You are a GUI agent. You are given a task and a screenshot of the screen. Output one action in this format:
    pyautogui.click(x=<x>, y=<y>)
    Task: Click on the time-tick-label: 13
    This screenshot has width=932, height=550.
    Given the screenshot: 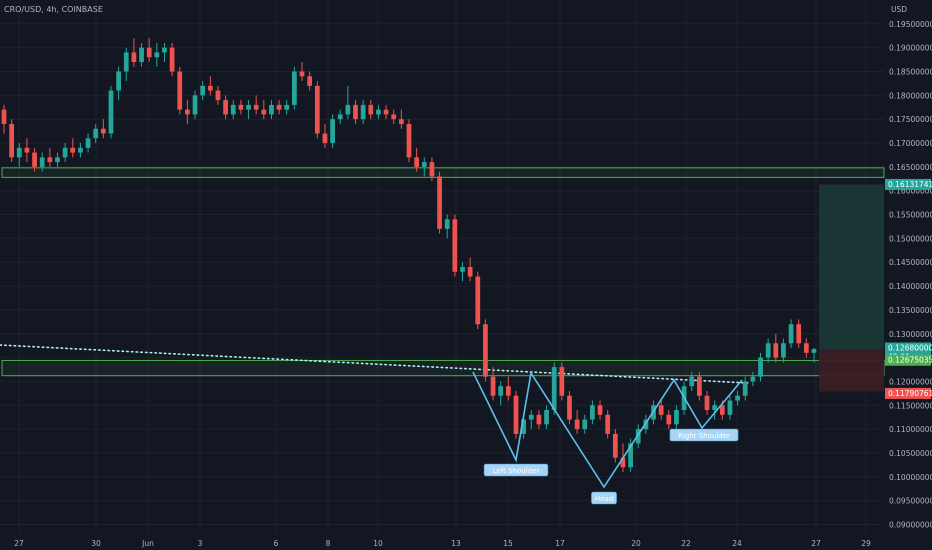 What is the action you would take?
    pyautogui.click(x=456, y=543)
    